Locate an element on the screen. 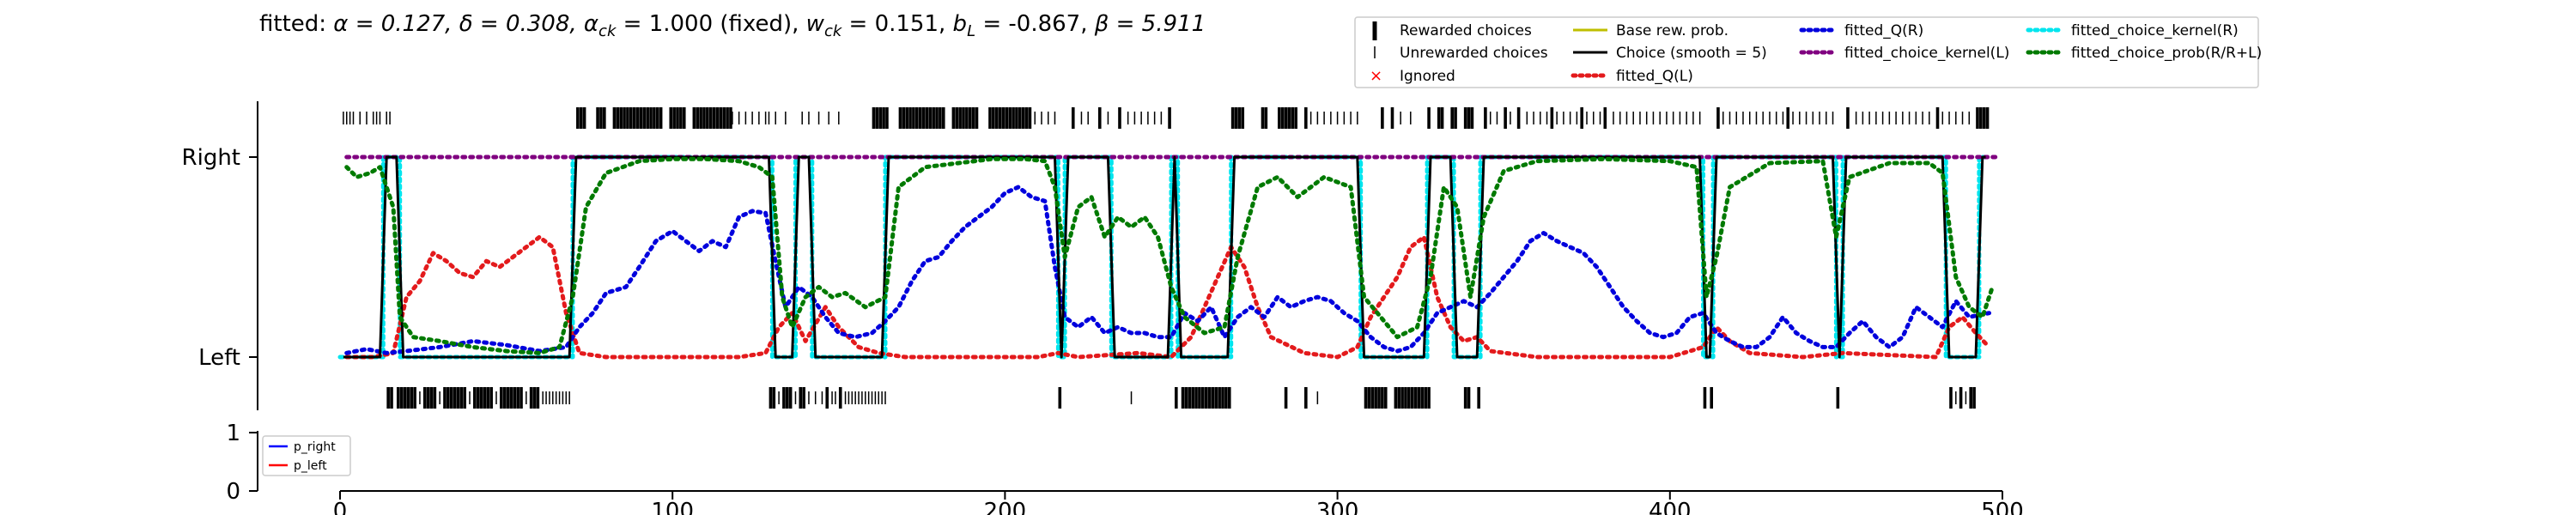 The height and width of the screenshot is (515, 2576). x-tick-label: 100 is located at coordinates (673, 507).